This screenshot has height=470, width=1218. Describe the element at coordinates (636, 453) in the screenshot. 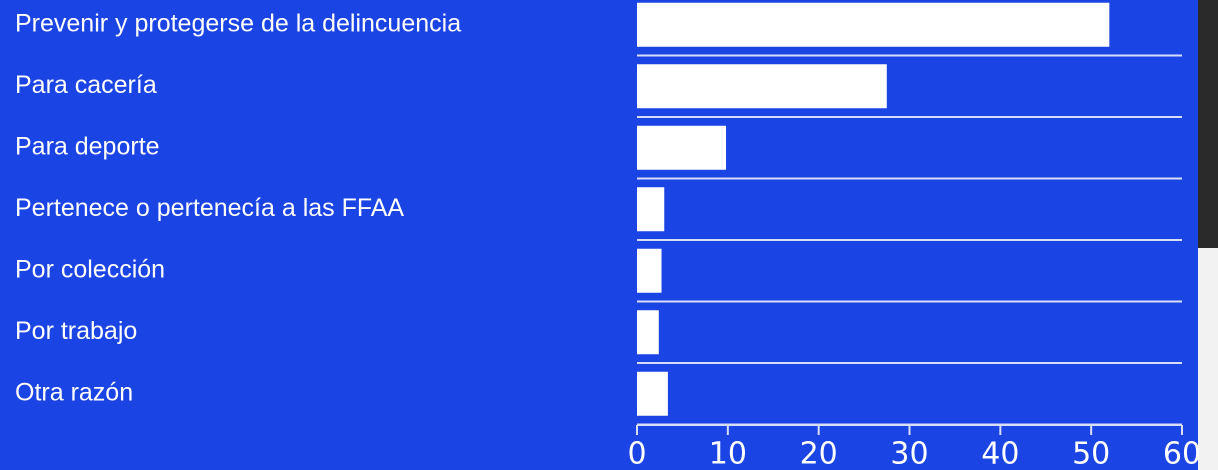

I see `x-tick-label: 0` at that location.